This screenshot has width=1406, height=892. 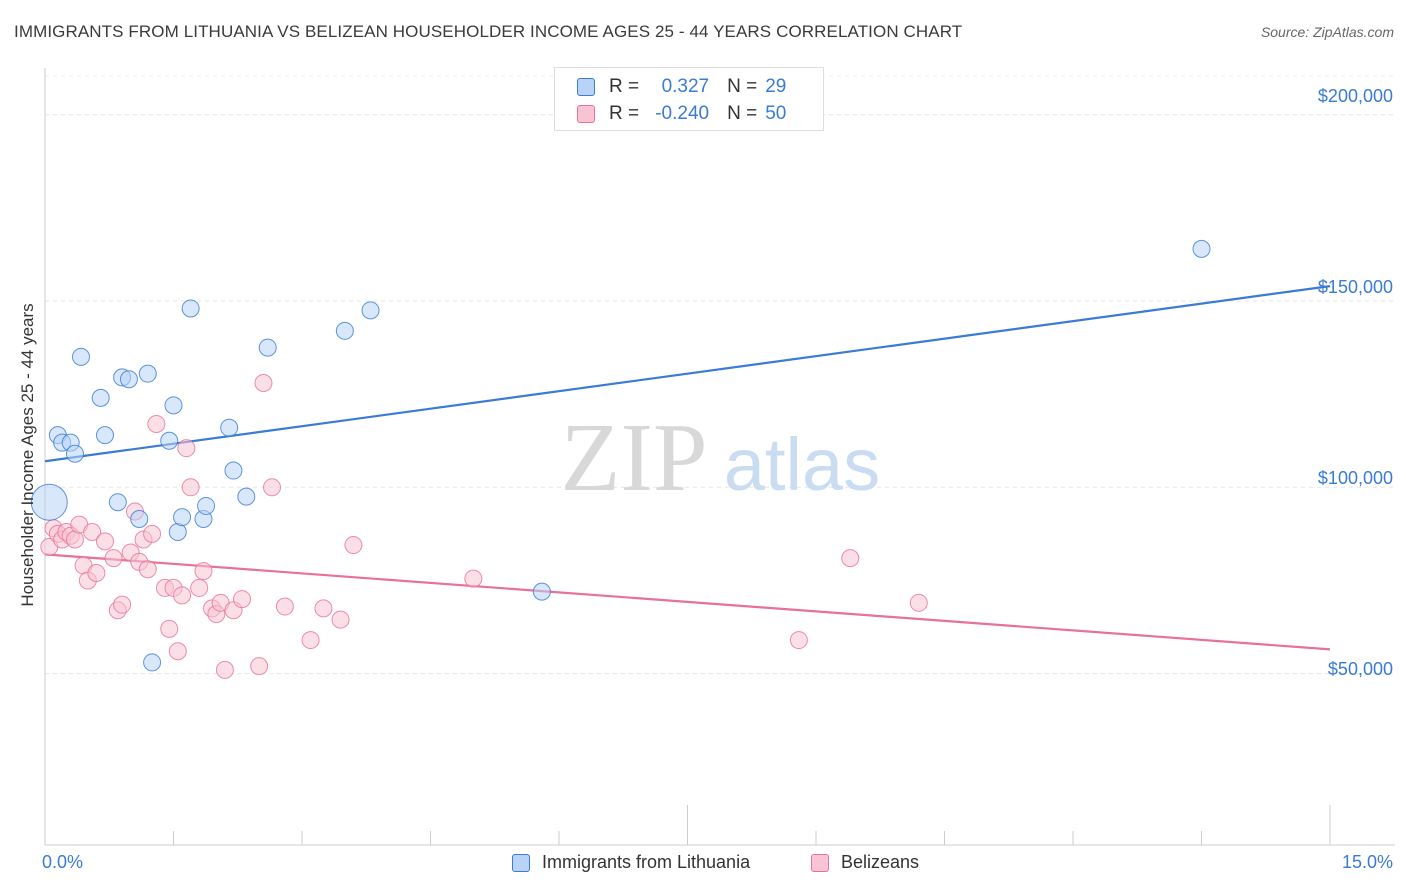 What do you see at coordinates (820, 862) in the screenshot?
I see `bottom-legend-swatch-pink` at bounding box center [820, 862].